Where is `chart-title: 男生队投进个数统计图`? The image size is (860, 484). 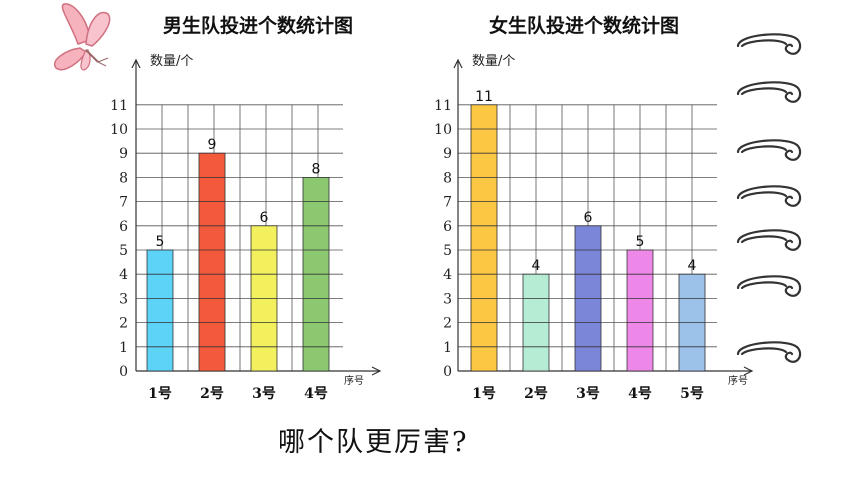 chart-title: 男生队投进个数统计图 is located at coordinates (258, 25).